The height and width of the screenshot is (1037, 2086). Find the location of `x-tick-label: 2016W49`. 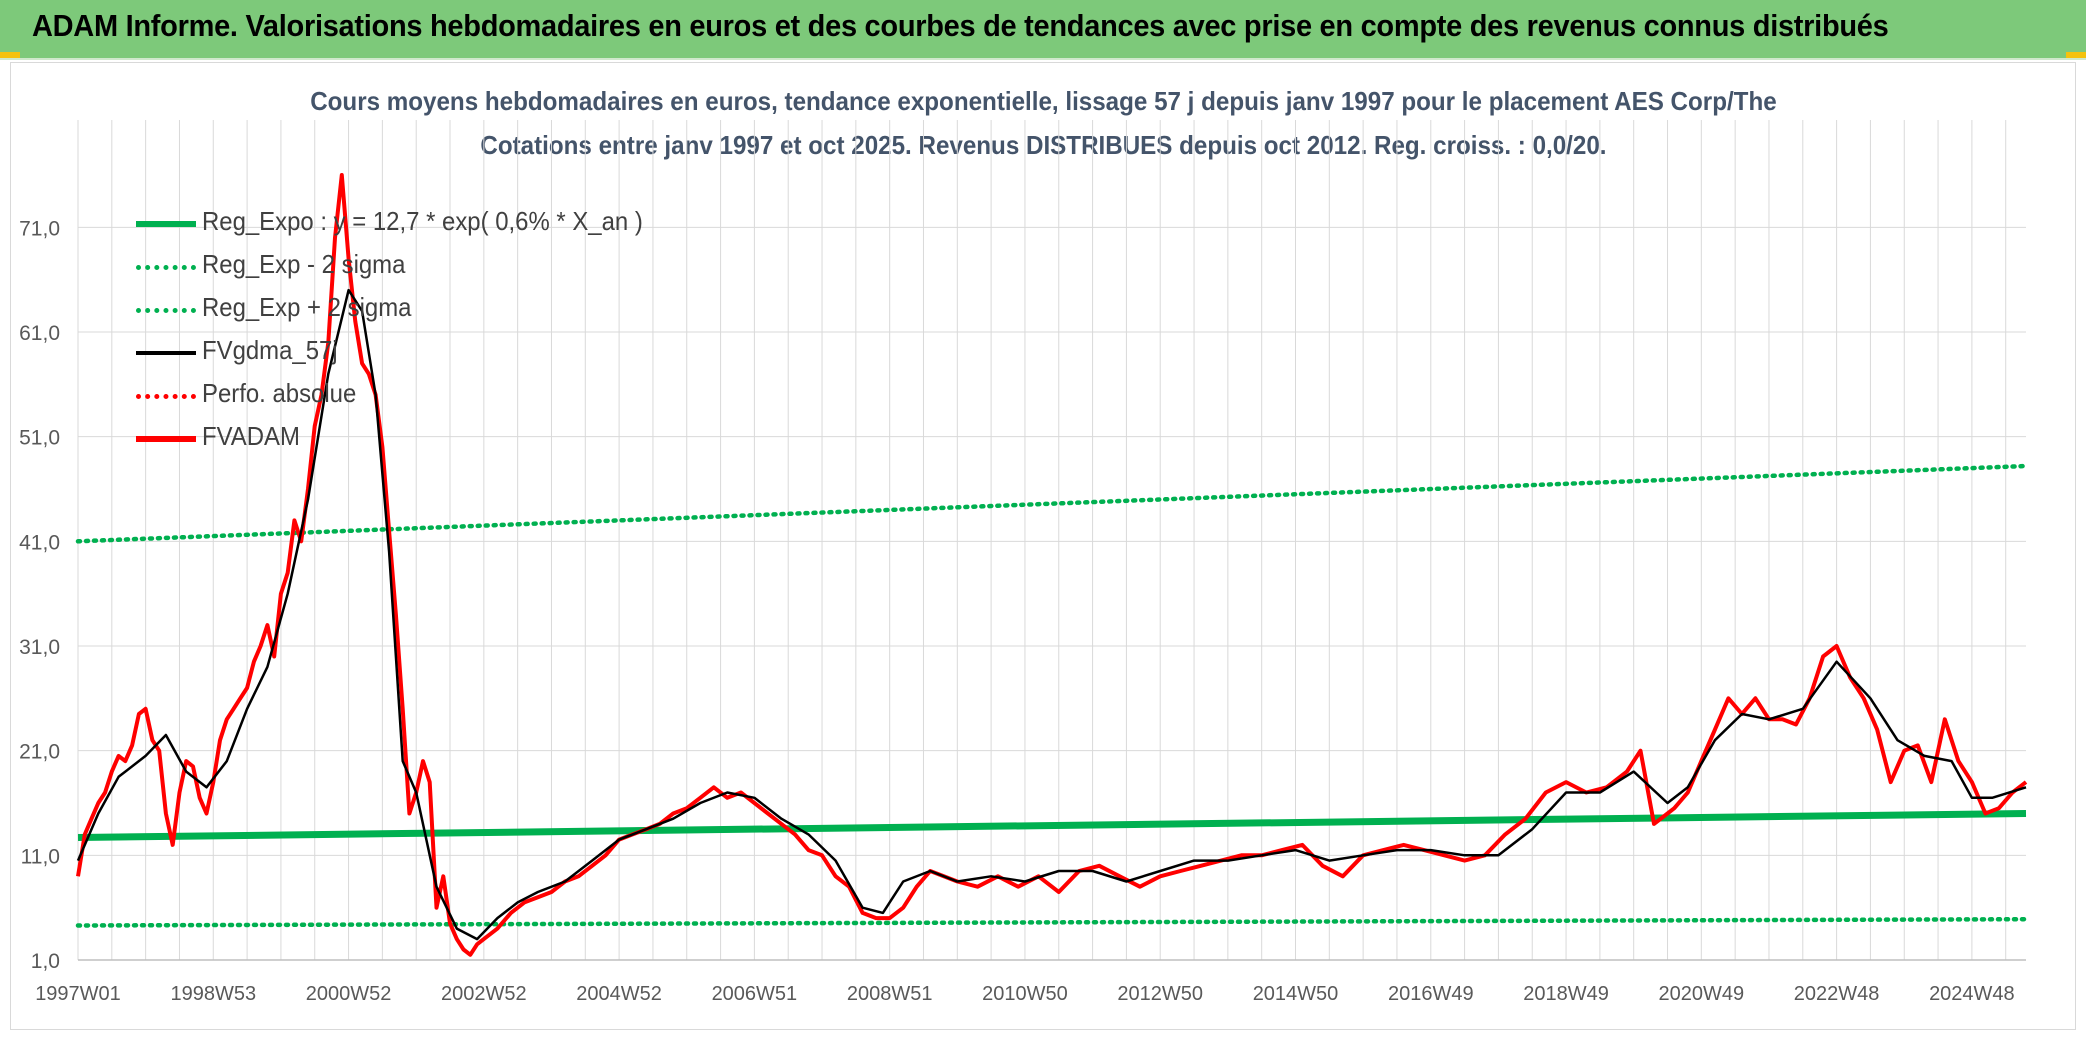

x-tick-label: 2016W49 is located at coordinates (1431, 994).